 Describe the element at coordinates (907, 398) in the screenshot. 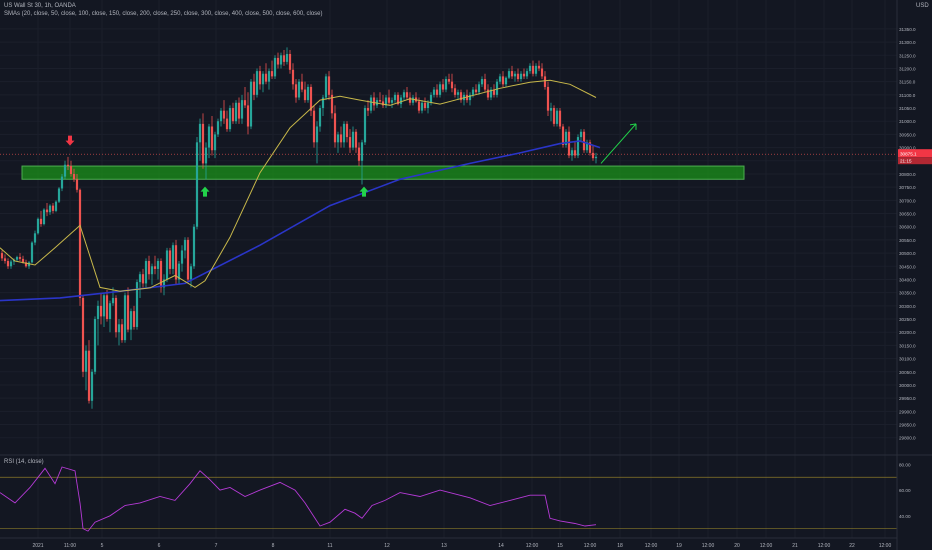

I see `price-tick-label: 29950.0` at that location.